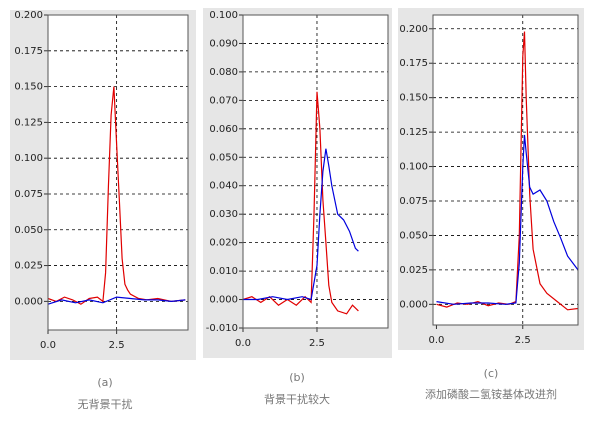  What do you see at coordinates (491, 373) in the screenshot?
I see `panel-label: (c)` at bounding box center [491, 373].